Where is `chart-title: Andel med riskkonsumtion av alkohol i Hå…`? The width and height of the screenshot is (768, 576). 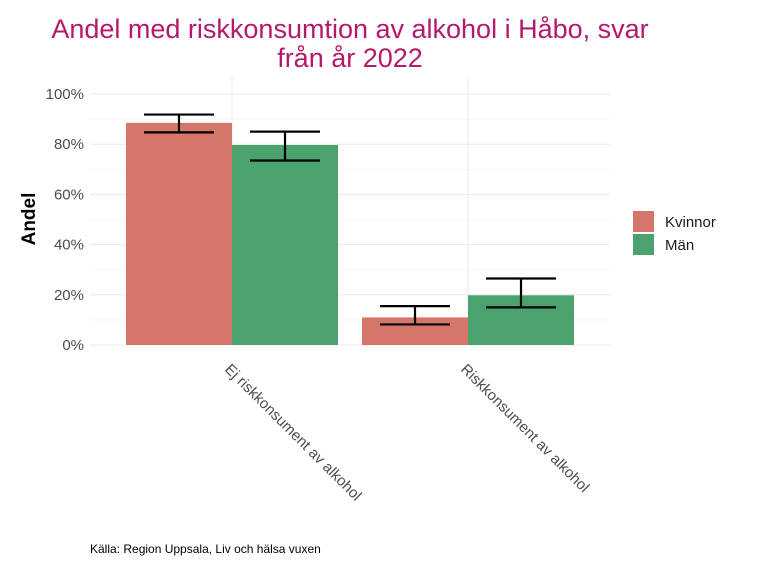 chart-title: Andel med riskkonsumtion av alkohol i Hå… is located at coordinates (349, 43).